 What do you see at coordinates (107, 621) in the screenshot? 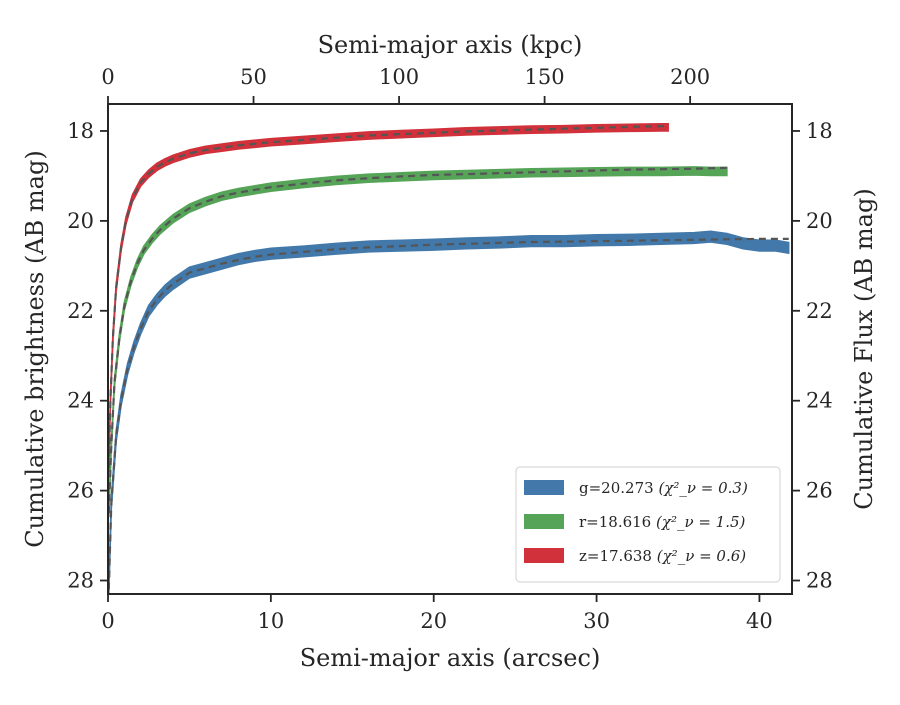
I see `x-tick-label: 0` at bounding box center [107, 621].